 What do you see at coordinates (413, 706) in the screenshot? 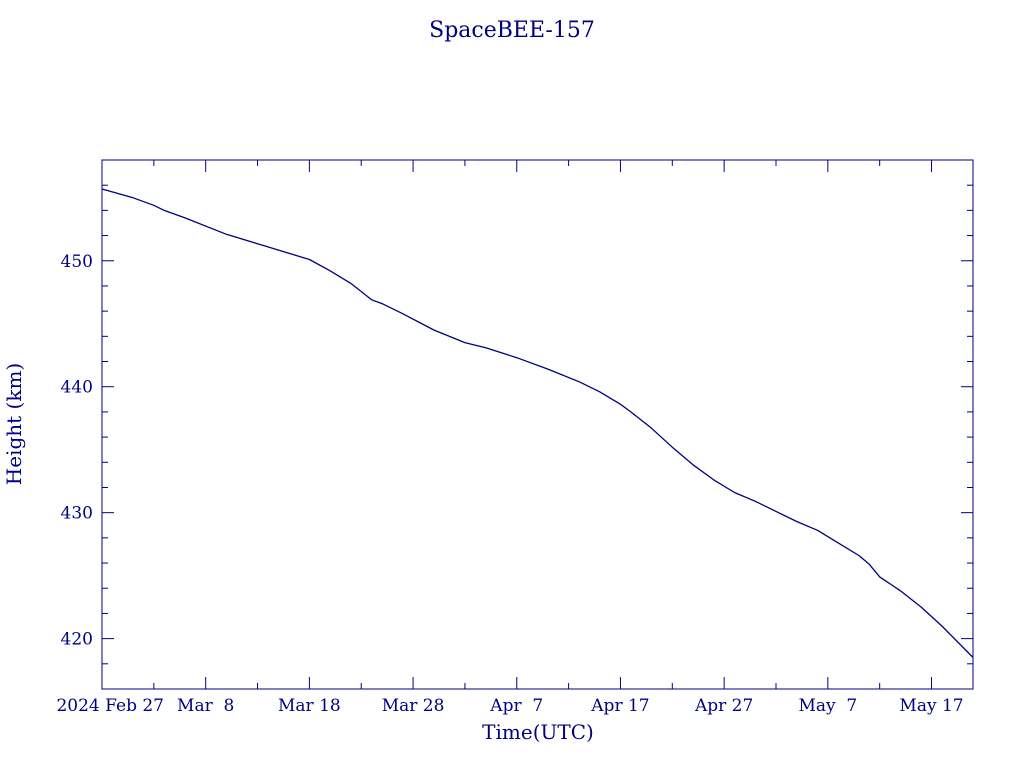
I see `x-tick-label: Mar 28` at bounding box center [413, 706].